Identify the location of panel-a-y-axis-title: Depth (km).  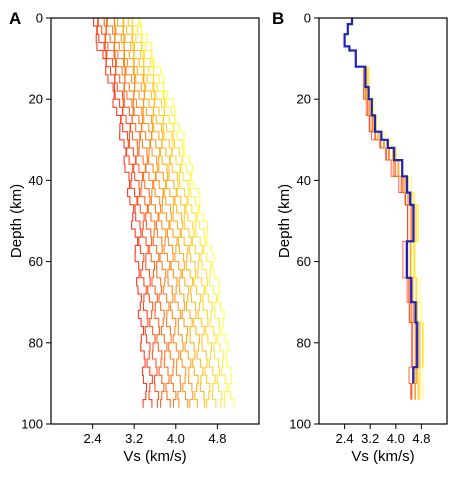
(16, 221).